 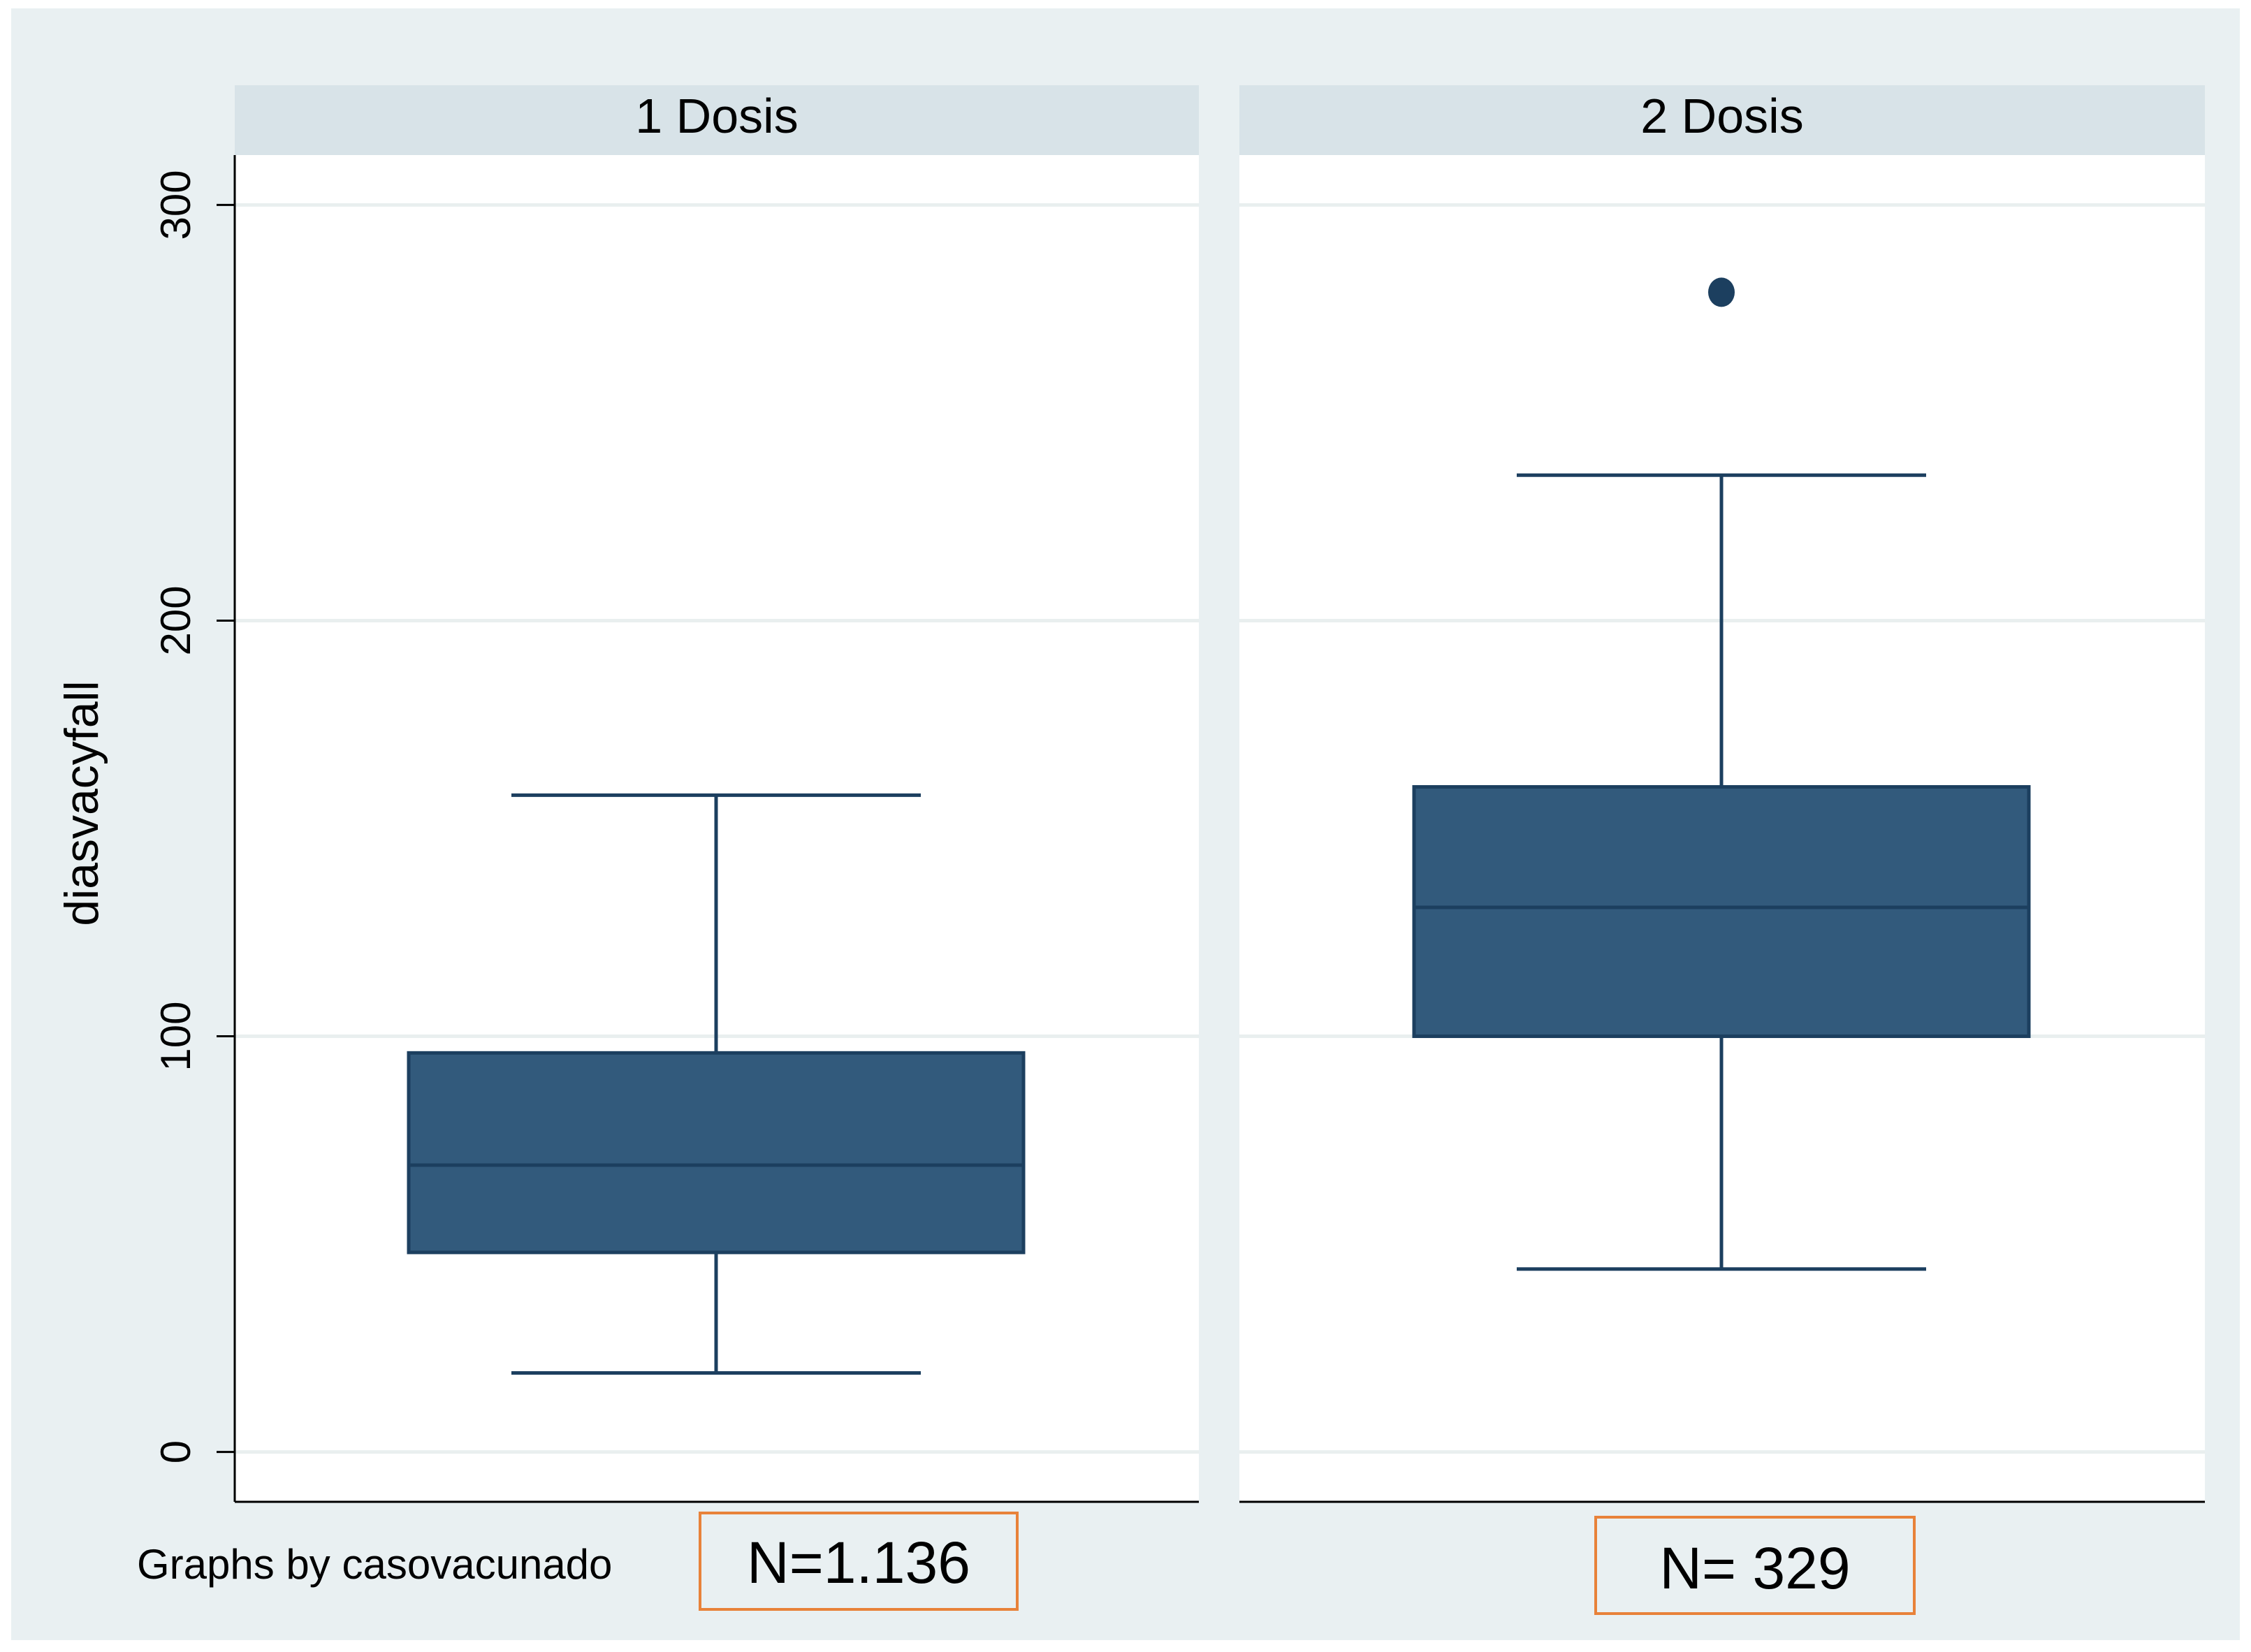 I want to click on y-tick-label: 300, so click(x=175, y=205).